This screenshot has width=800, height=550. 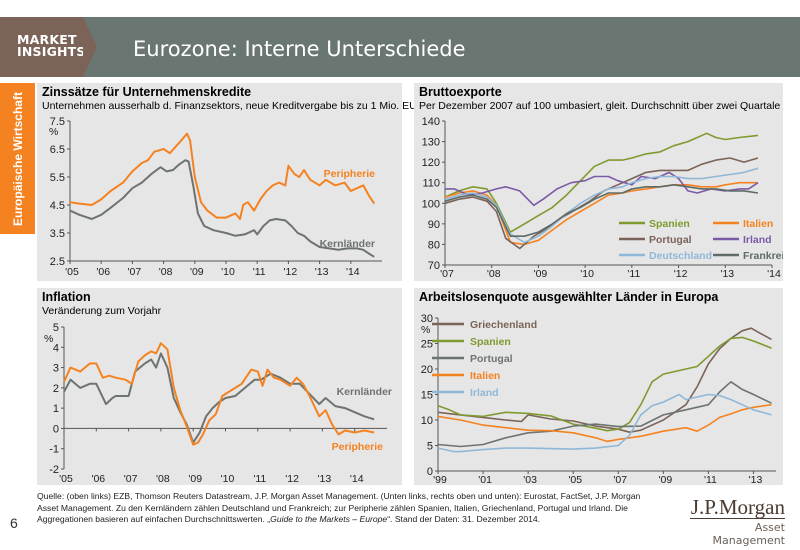 I want to click on y-tick-label: 5.5, so click(x=57, y=178).